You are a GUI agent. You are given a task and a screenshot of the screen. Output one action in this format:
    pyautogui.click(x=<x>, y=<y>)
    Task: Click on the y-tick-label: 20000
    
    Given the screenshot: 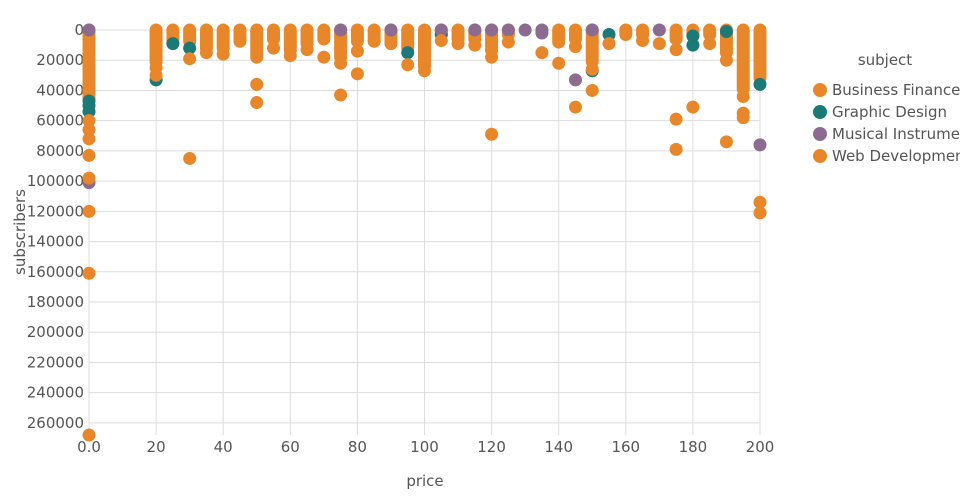 What is the action you would take?
    pyautogui.click(x=60, y=60)
    